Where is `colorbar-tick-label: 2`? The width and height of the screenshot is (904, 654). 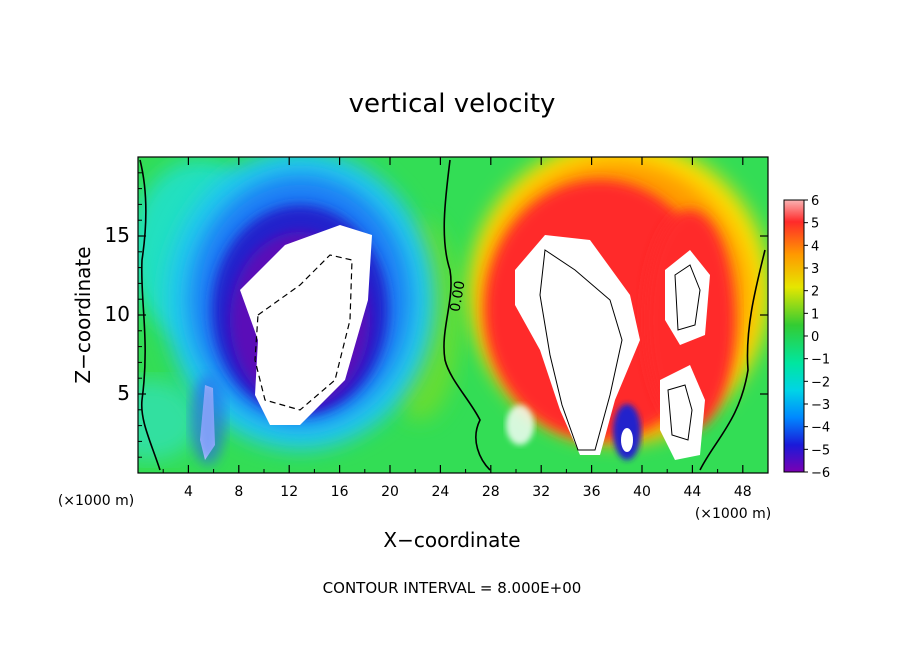
colorbar-tick-label: 2 is located at coordinates (815, 292).